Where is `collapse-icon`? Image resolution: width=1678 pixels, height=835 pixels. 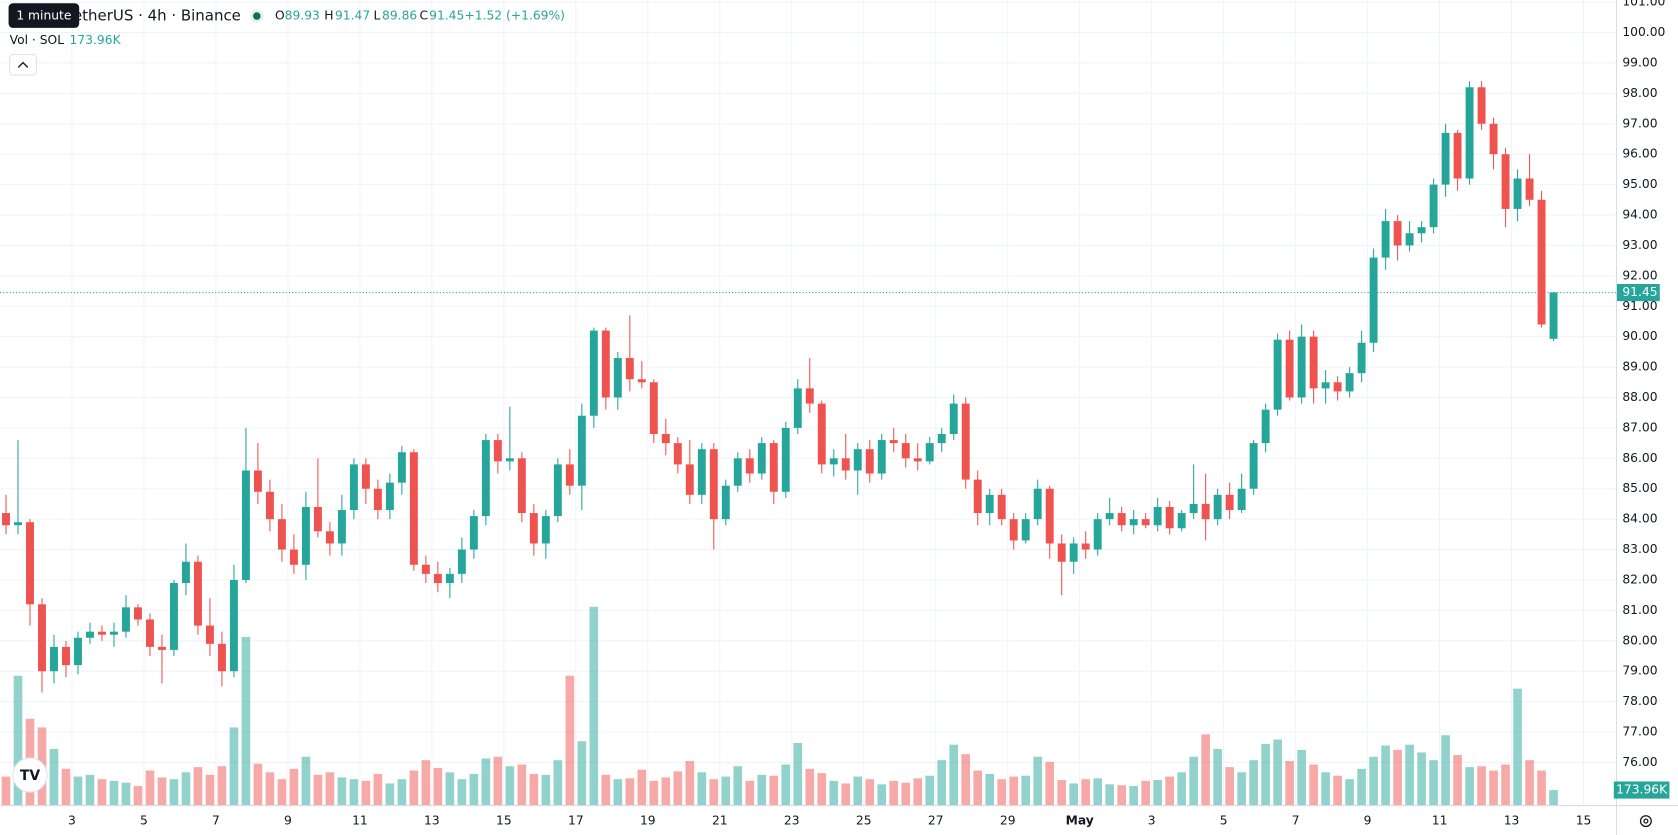
collapse-icon is located at coordinates (23, 64).